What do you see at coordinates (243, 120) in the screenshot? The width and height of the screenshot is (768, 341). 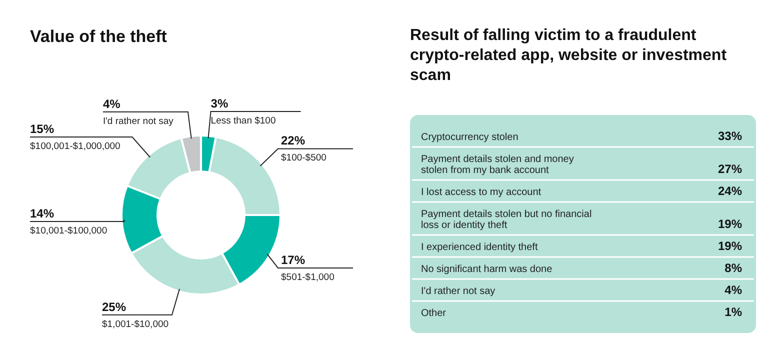 I see `slice-label: Less than $100` at bounding box center [243, 120].